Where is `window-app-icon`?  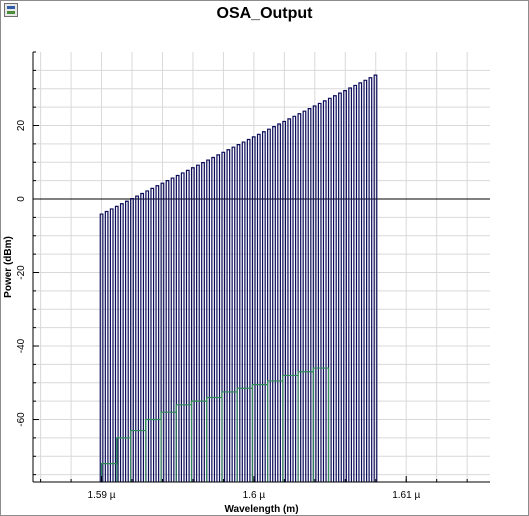
window-app-icon is located at coordinates (11, 10).